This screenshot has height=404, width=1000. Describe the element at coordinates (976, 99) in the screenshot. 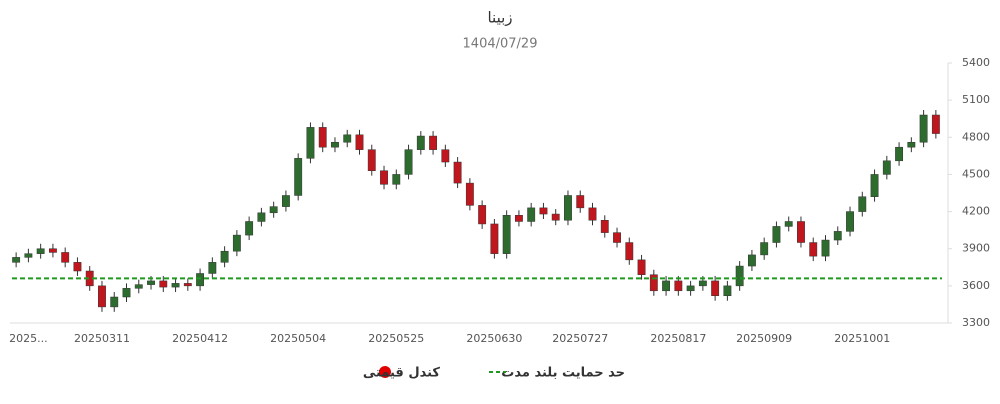

I see `y-tick-label: 5100` at that location.